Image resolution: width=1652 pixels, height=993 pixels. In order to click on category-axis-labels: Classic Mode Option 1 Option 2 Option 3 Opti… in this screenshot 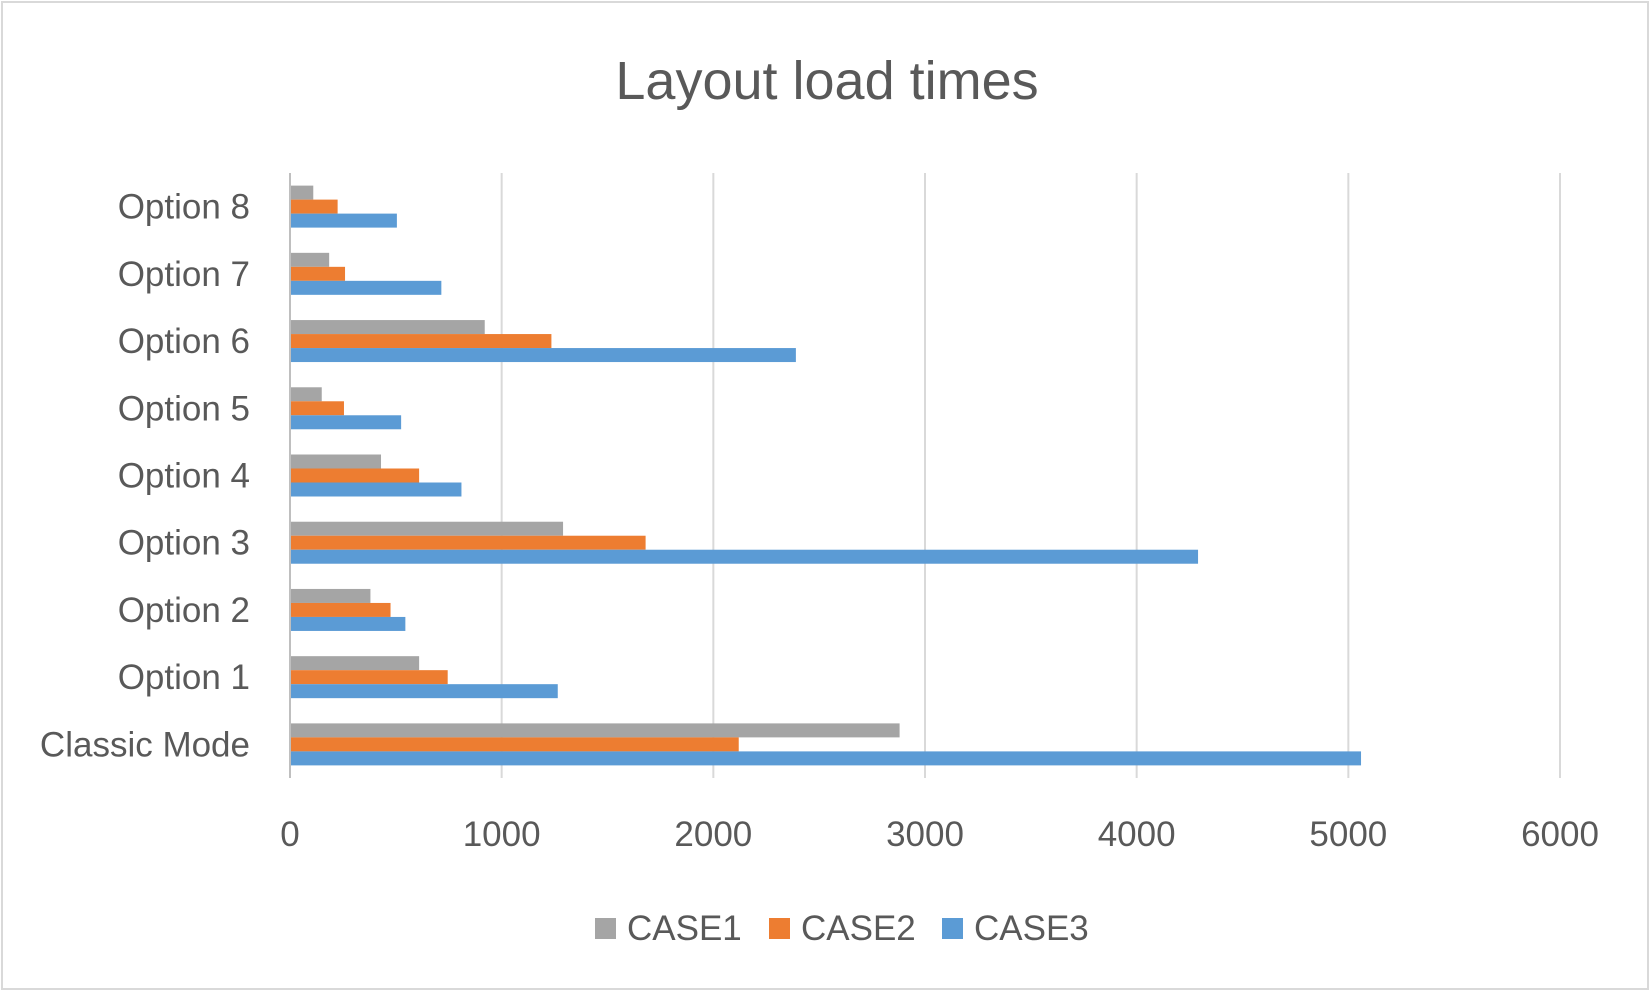, I will do `click(145, 476)`.